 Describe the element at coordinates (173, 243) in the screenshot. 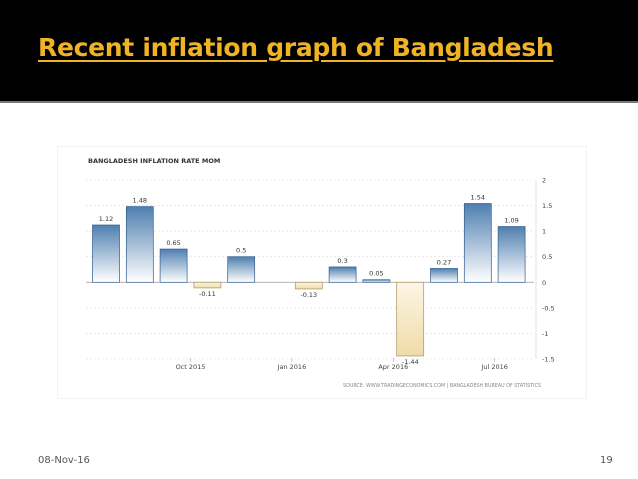

I see `bar-data-label: 0.65` at that location.